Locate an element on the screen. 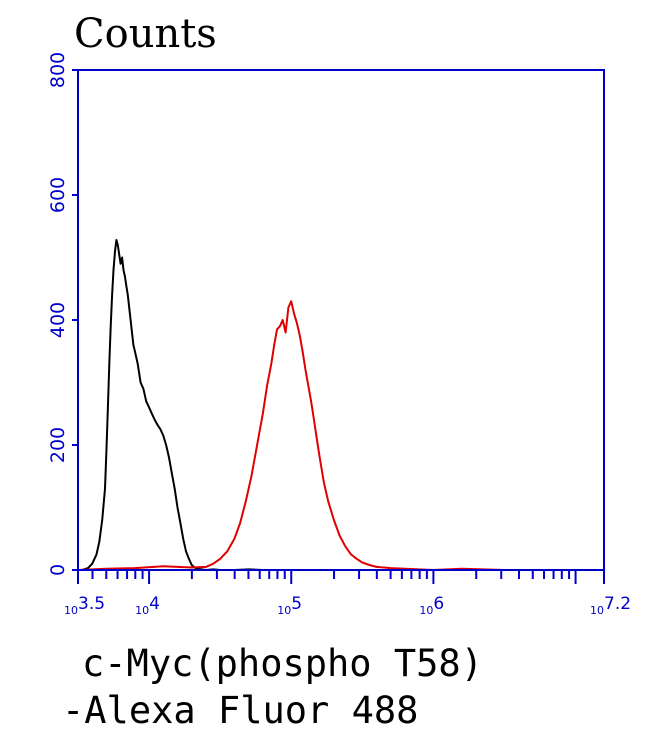 The width and height of the screenshot is (650, 745). x-axis-label-line-2: -Alexa Fluor 488 is located at coordinates (240, 710).